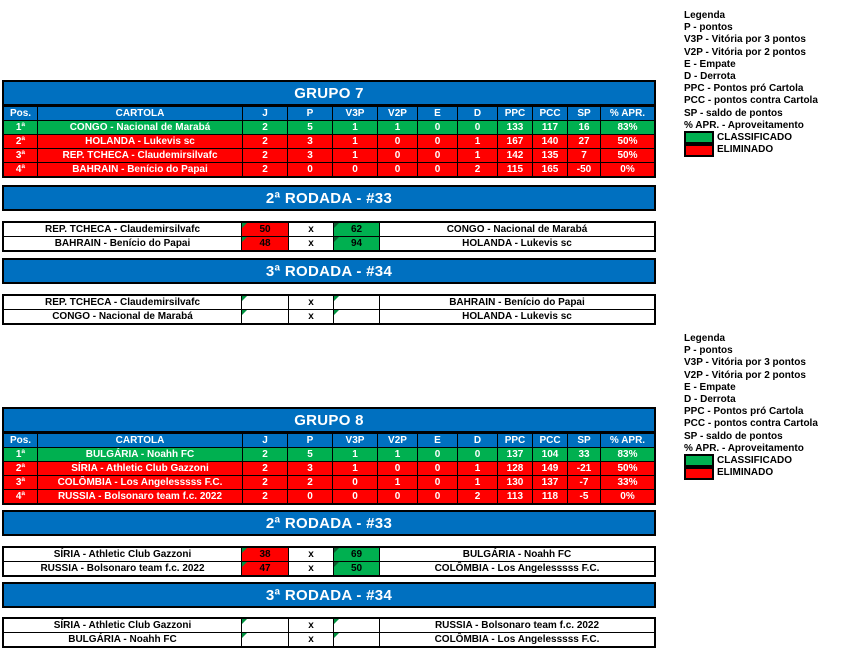  I want to click on legend-item: E - Empate, so click(710, 64).